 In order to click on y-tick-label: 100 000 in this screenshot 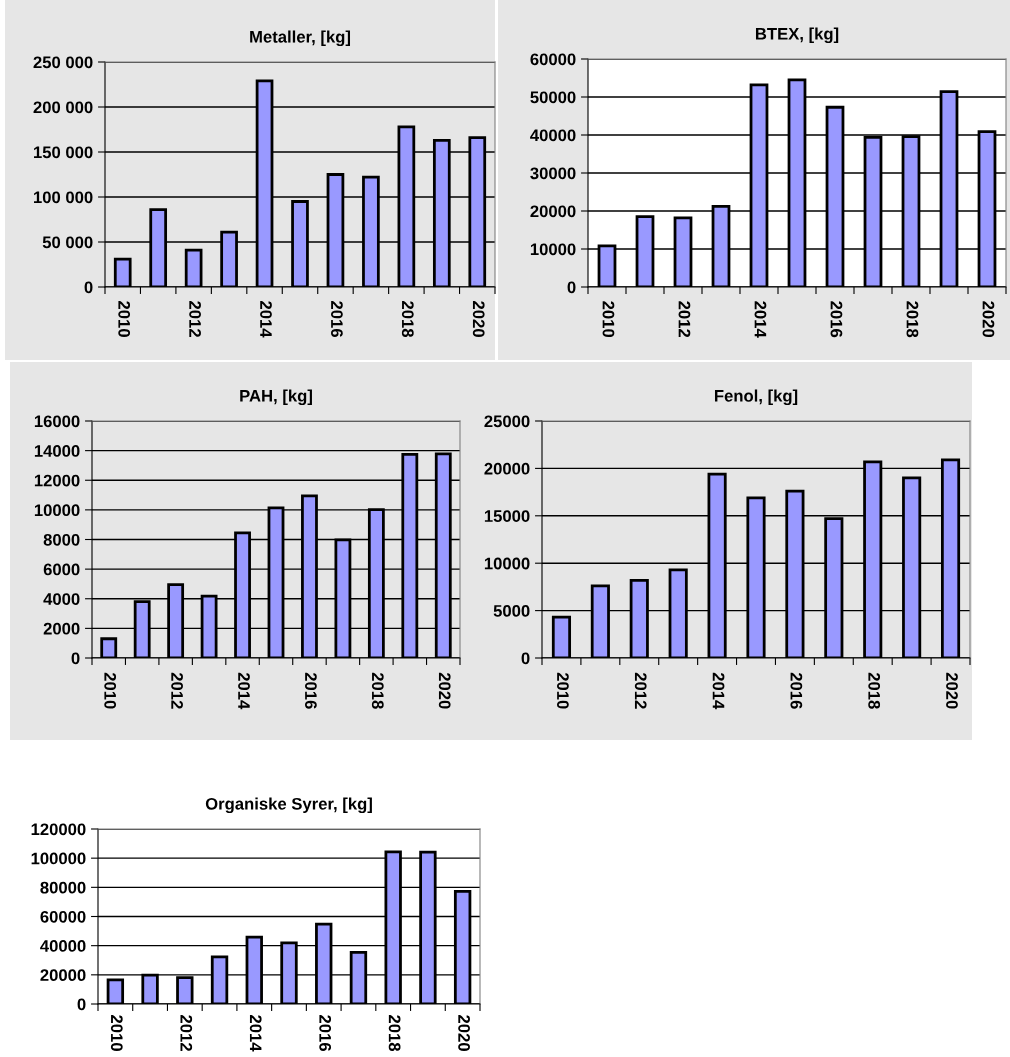, I will do `click(63, 197)`.